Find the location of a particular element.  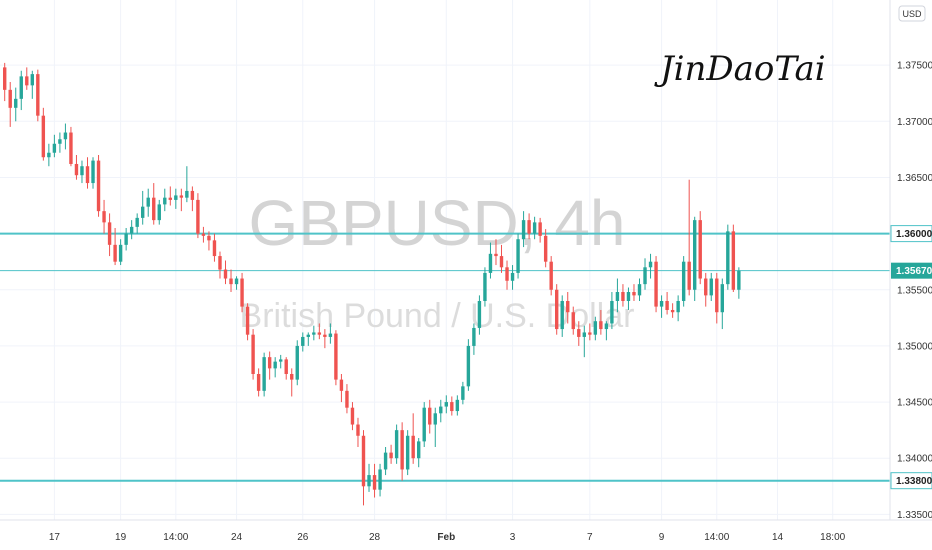

time-axis: 17 19 14:00 24 26 28 Feb 3 7 9 14:00 14 18:00 is located at coordinates (447, 537).